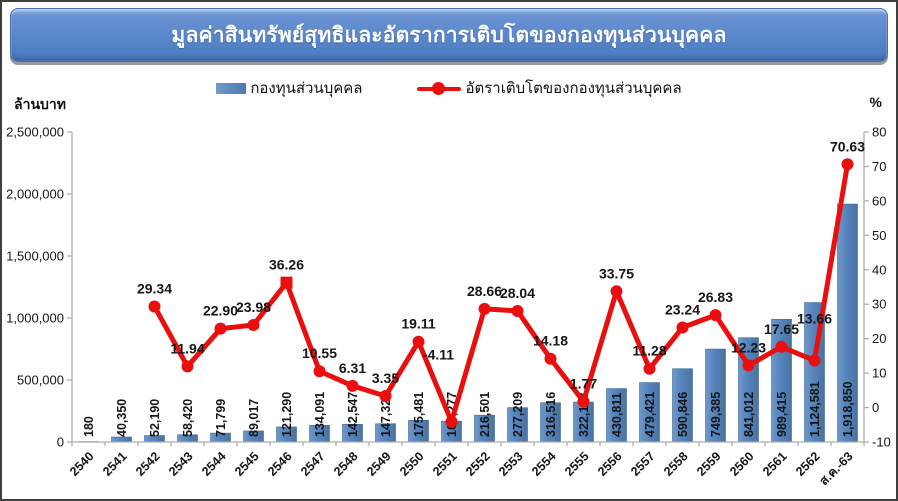  I want to click on growth-value-label-10: 19.11, so click(418, 324).